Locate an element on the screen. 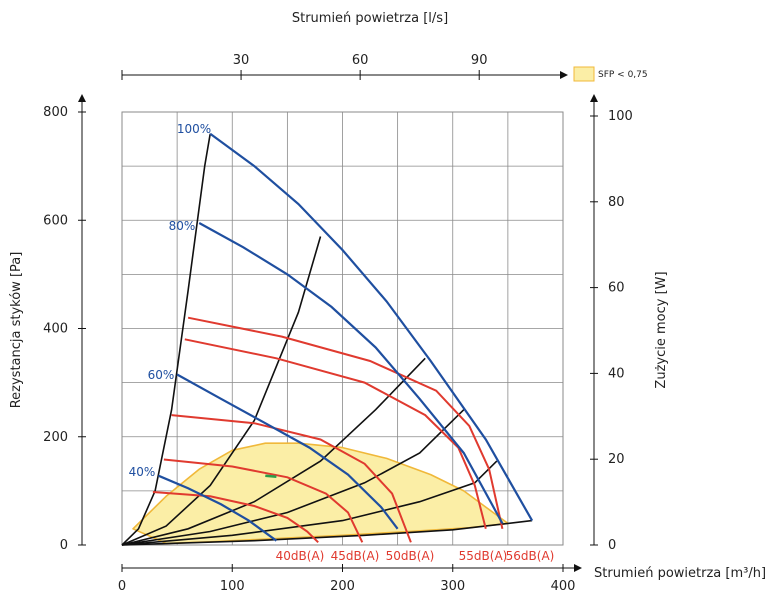 This screenshot has width=778, height=592. bottom-axis-arrow is located at coordinates (578, 568).